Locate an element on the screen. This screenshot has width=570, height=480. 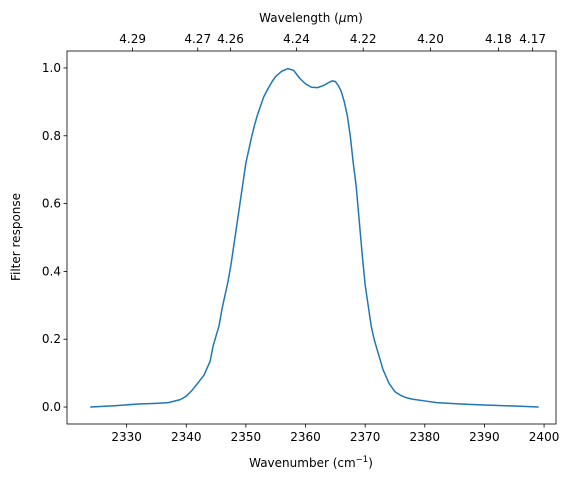
x-tick-label: 2330 is located at coordinates (126, 437).